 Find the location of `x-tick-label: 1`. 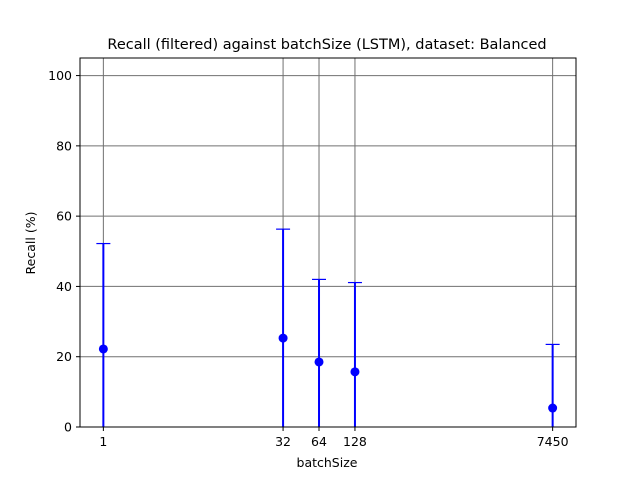

x-tick-label: 1 is located at coordinates (103, 441).